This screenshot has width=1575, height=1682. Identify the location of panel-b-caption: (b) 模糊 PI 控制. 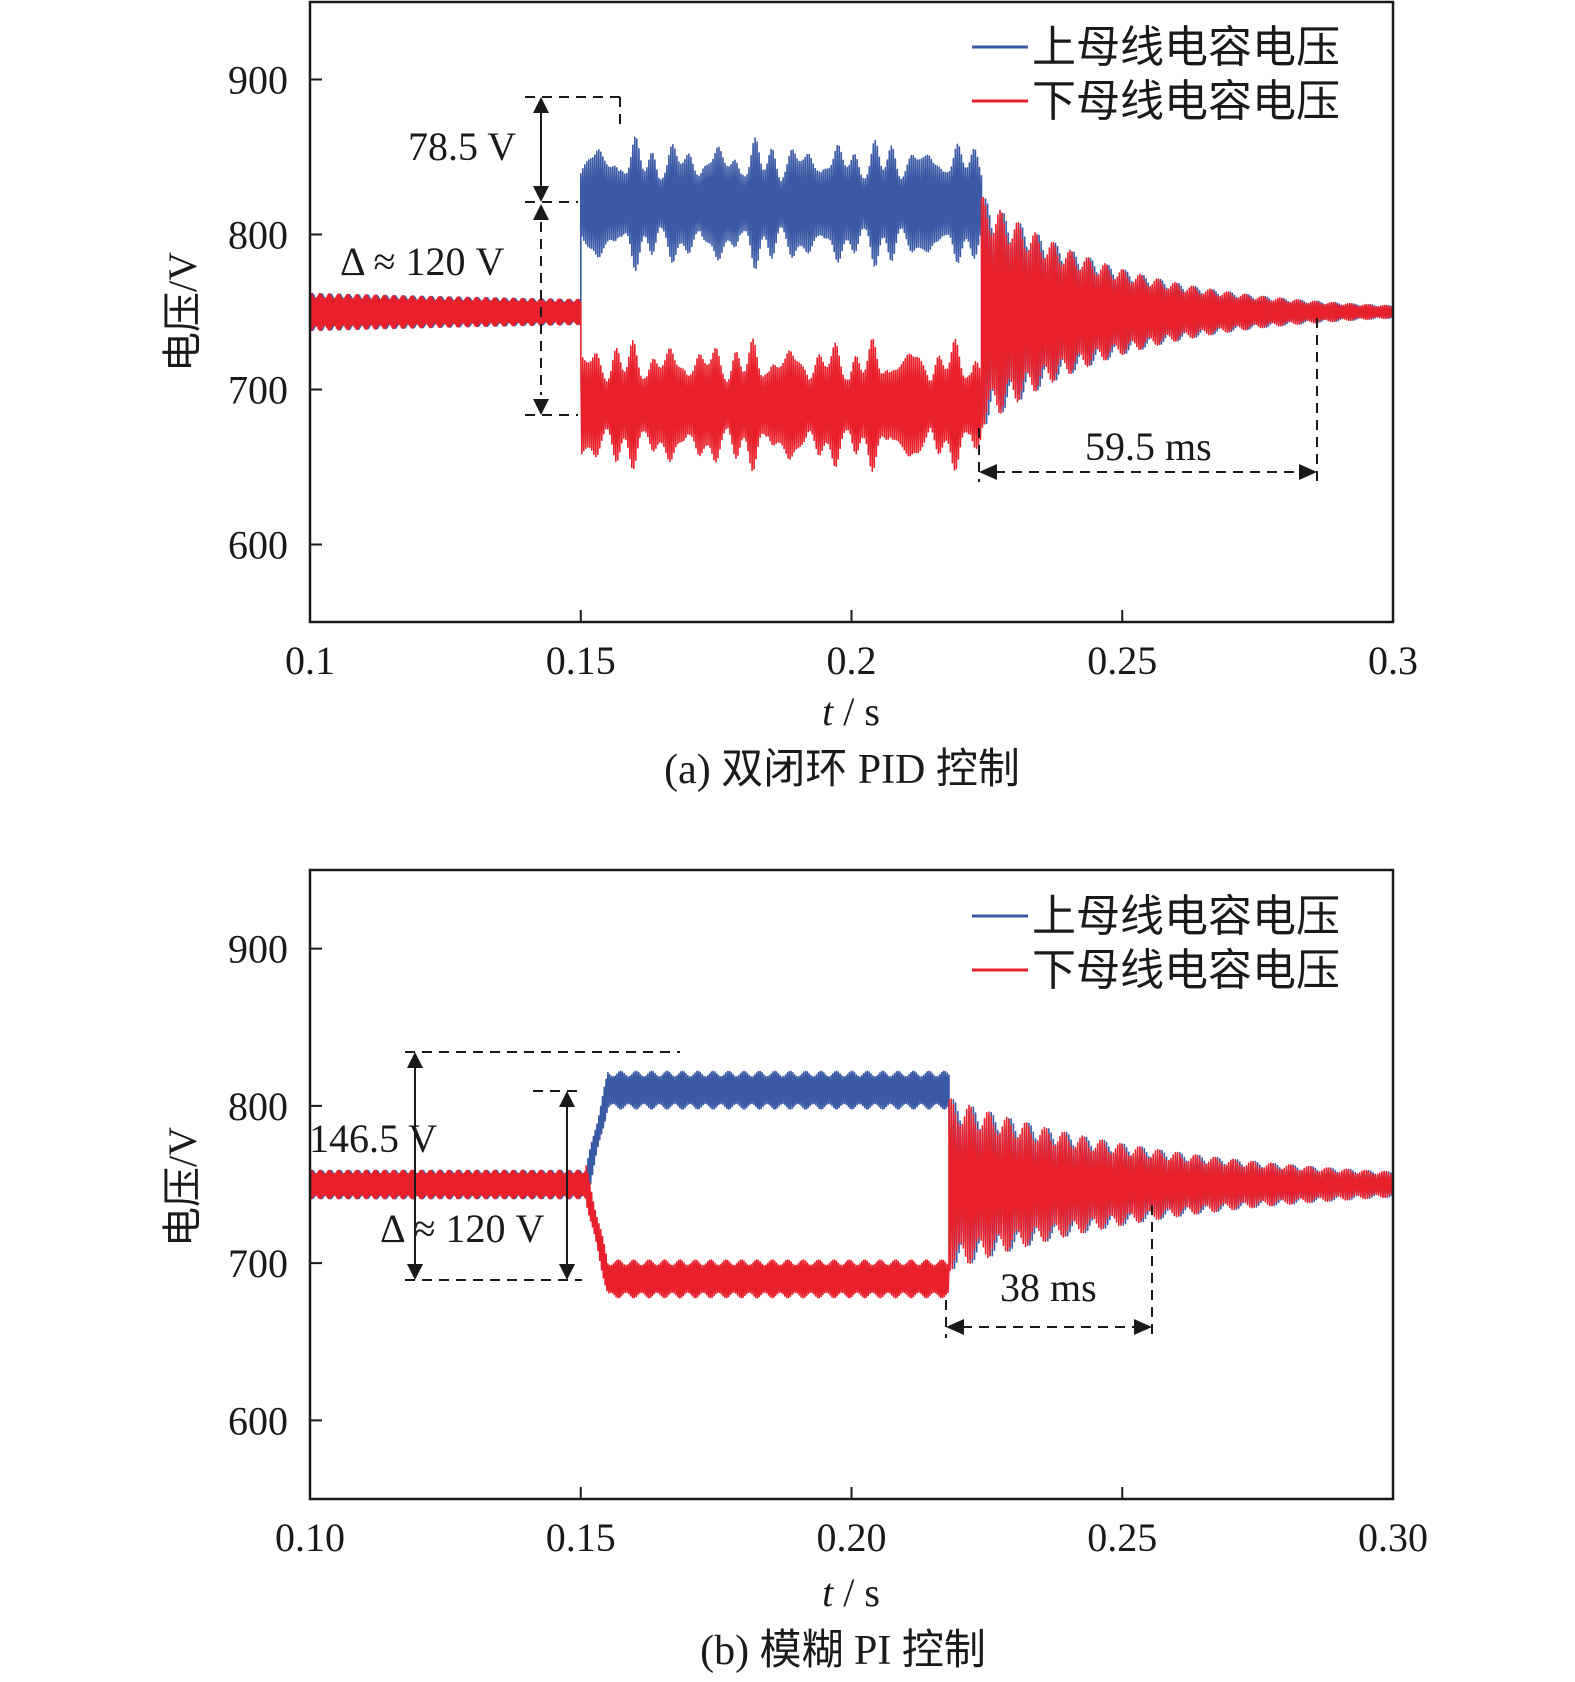
(843, 1651).